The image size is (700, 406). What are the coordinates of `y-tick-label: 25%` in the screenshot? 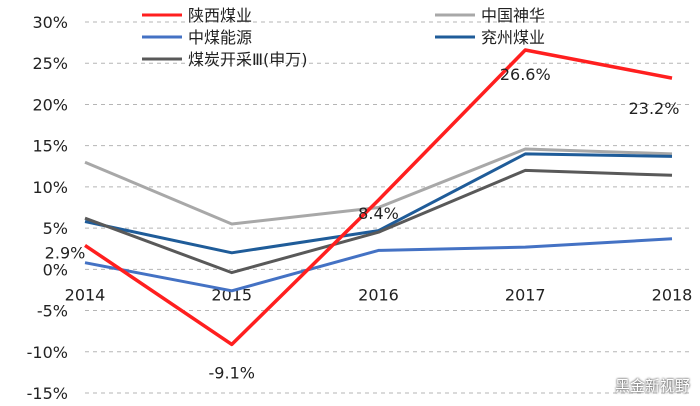 It's located at (50, 63).